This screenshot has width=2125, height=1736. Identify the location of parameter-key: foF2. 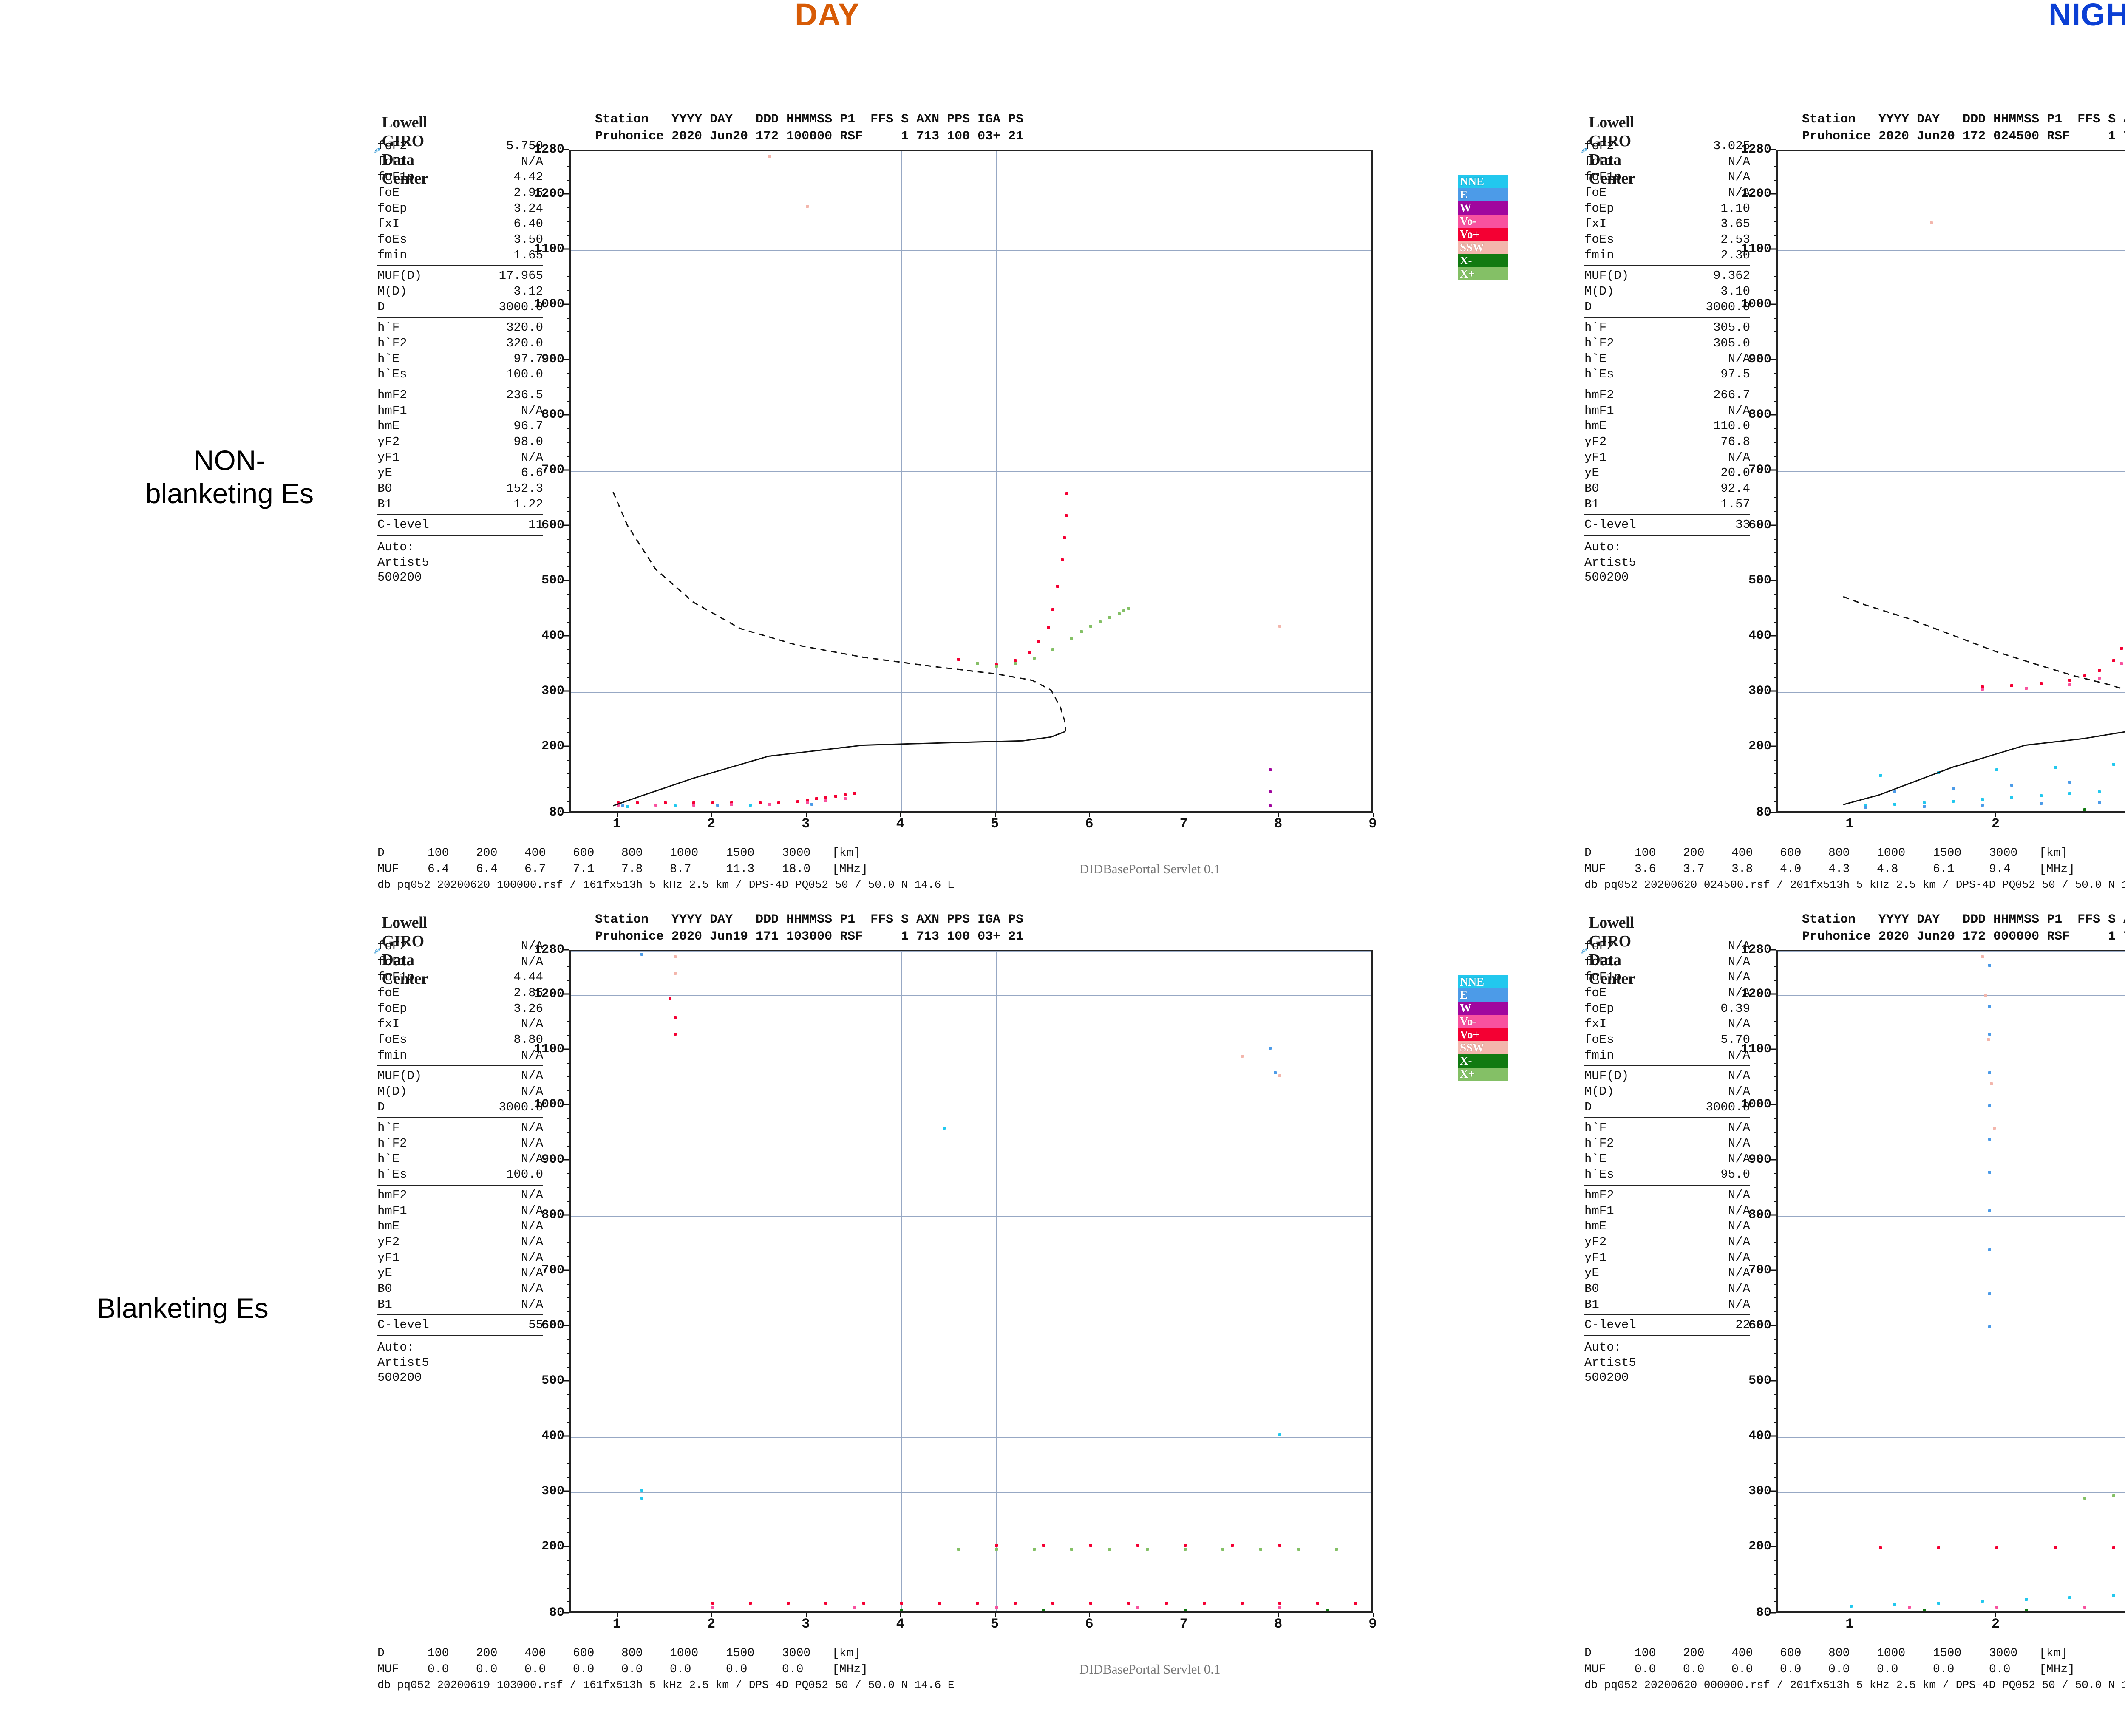
(392, 946).